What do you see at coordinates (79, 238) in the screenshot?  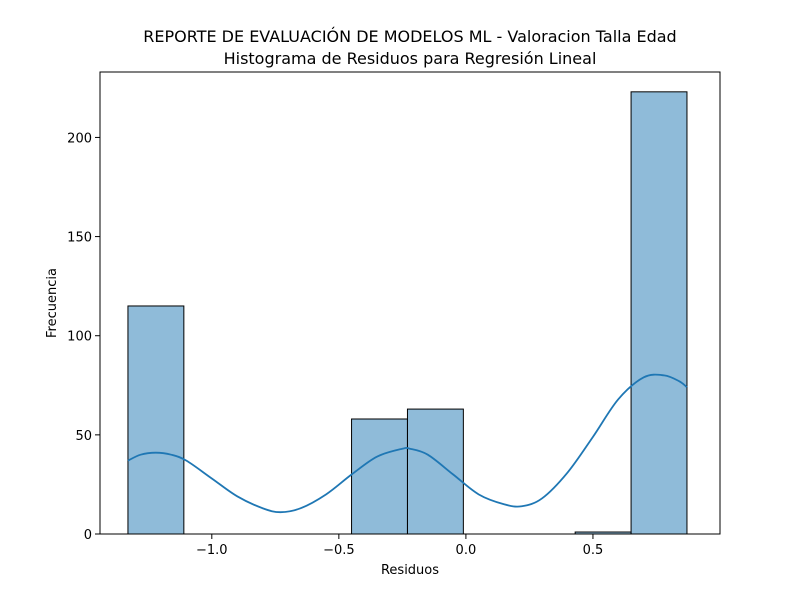 I see `y-tick-label-3: 150` at bounding box center [79, 238].